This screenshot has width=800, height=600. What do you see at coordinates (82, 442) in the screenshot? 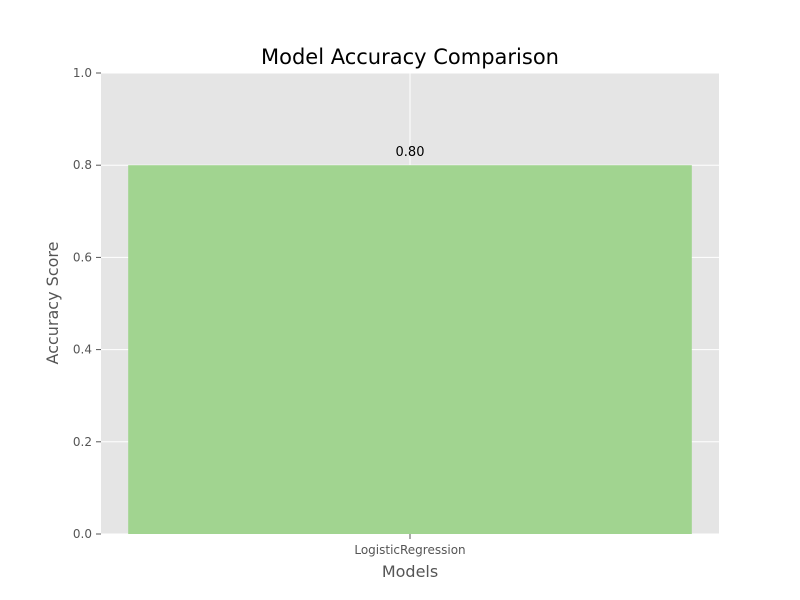
I see `y-tick-label: 0.2` at bounding box center [82, 442].